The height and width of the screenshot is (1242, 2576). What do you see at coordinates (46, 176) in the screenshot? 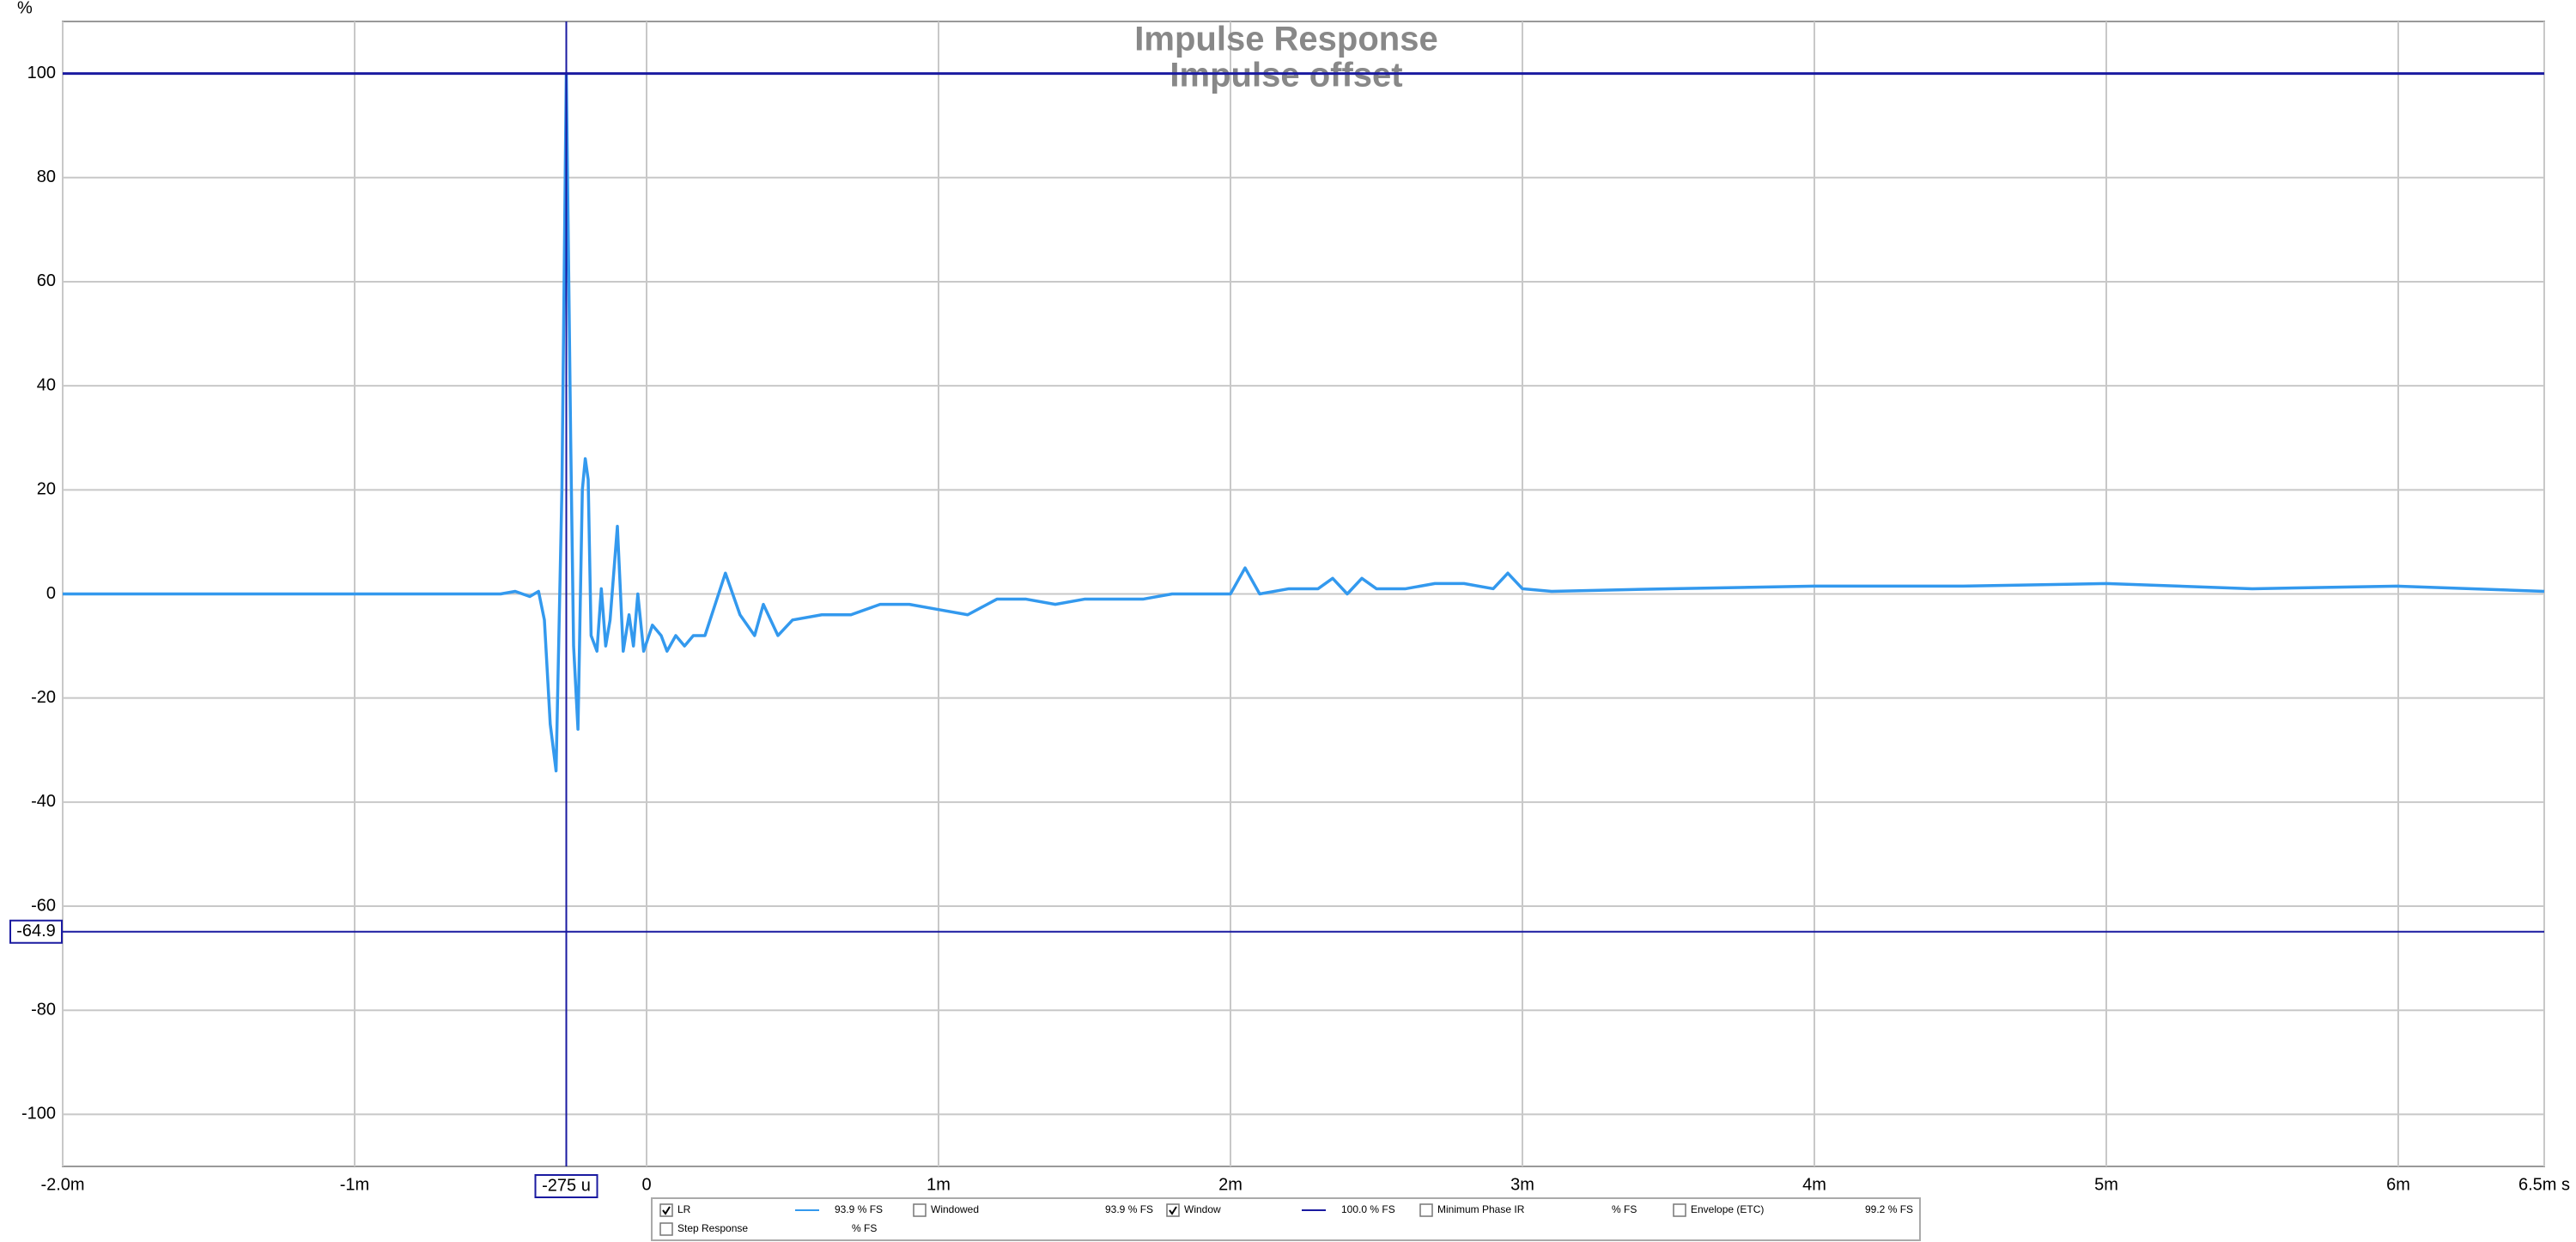
I see `y-tick-label: 80` at bounding box center [46, 176].